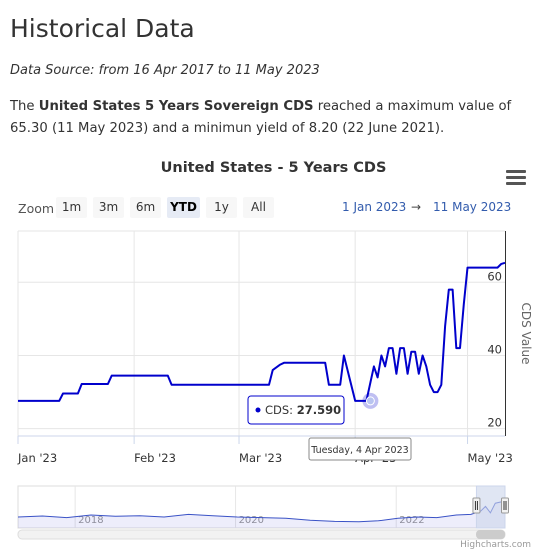  I want to click on page-title: Historical Data, so click(102, 28).